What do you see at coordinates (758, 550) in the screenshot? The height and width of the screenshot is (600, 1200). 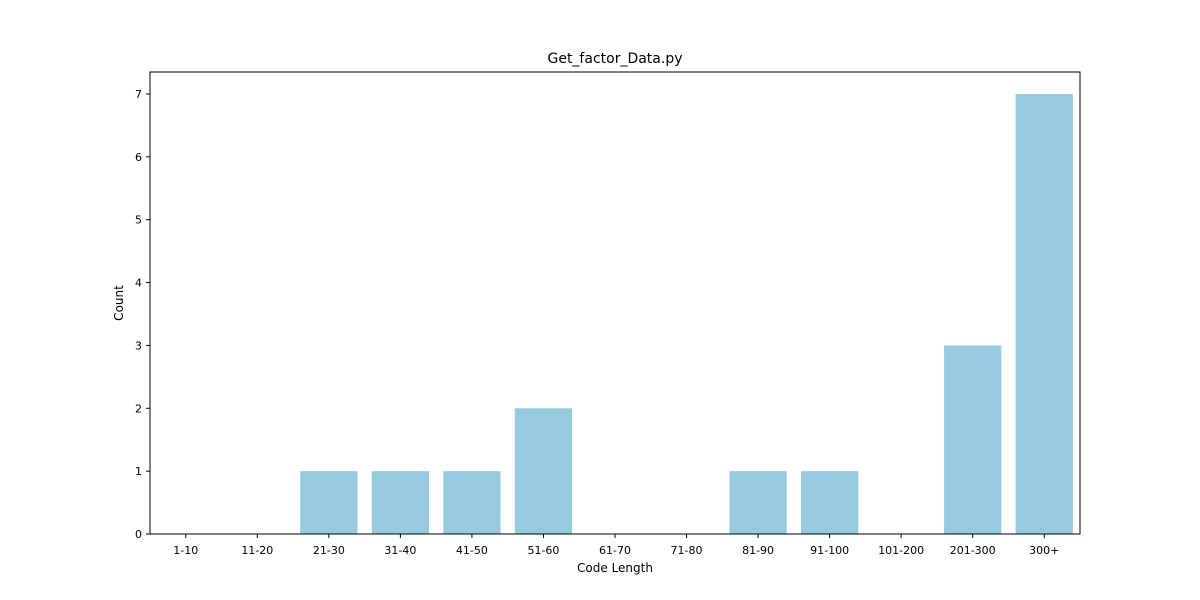 I see `x-tick-label: 81-90` at bounding box center [758, 550].